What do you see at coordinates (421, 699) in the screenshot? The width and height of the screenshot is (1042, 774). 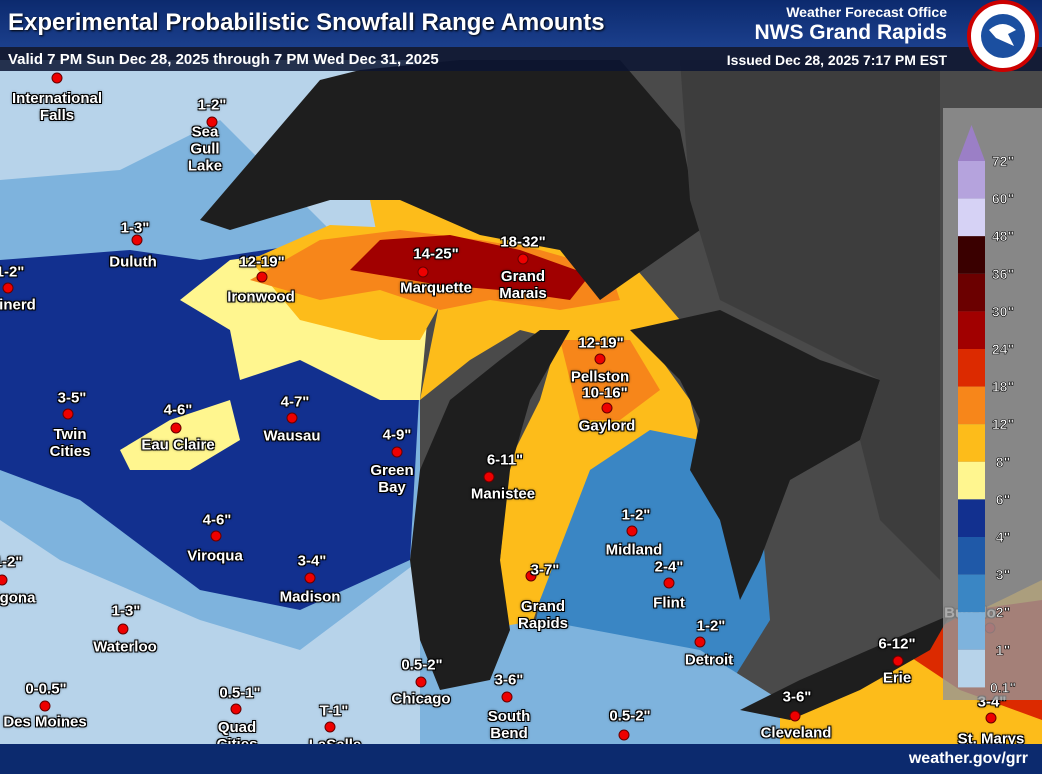 I see `city-name: Chicago` at bounding box center [421, 699].